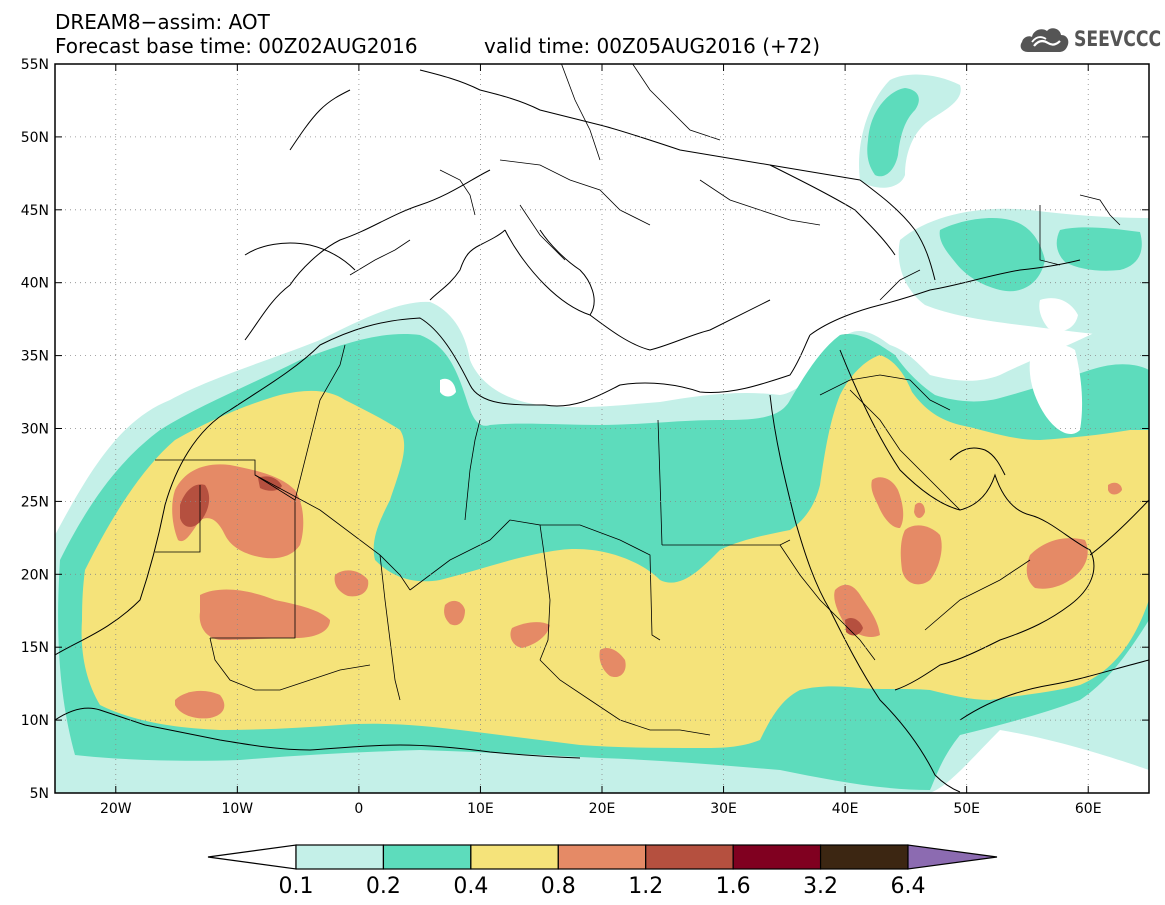 Image resolution: width=1165 pixels, height=905 pixels. What do you see at coordinates (723, 809) in the screenshot?
I see `lon-tick-label: 30E` at bounding box center [723, 809].